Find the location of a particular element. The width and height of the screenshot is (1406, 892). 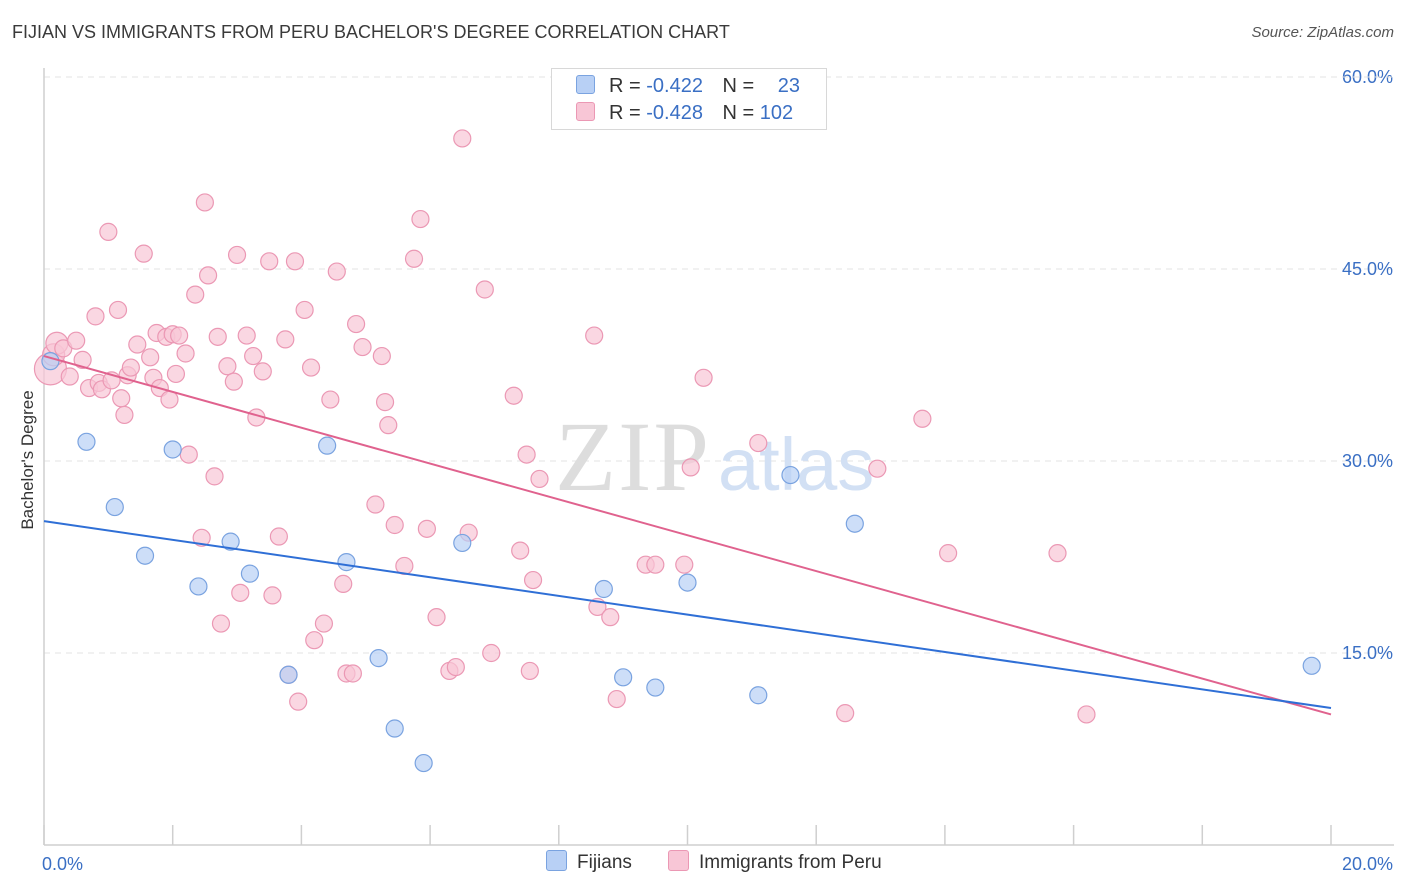

source-credit: Source: ZipAtlas.com is located at coordinates (1322, 32).